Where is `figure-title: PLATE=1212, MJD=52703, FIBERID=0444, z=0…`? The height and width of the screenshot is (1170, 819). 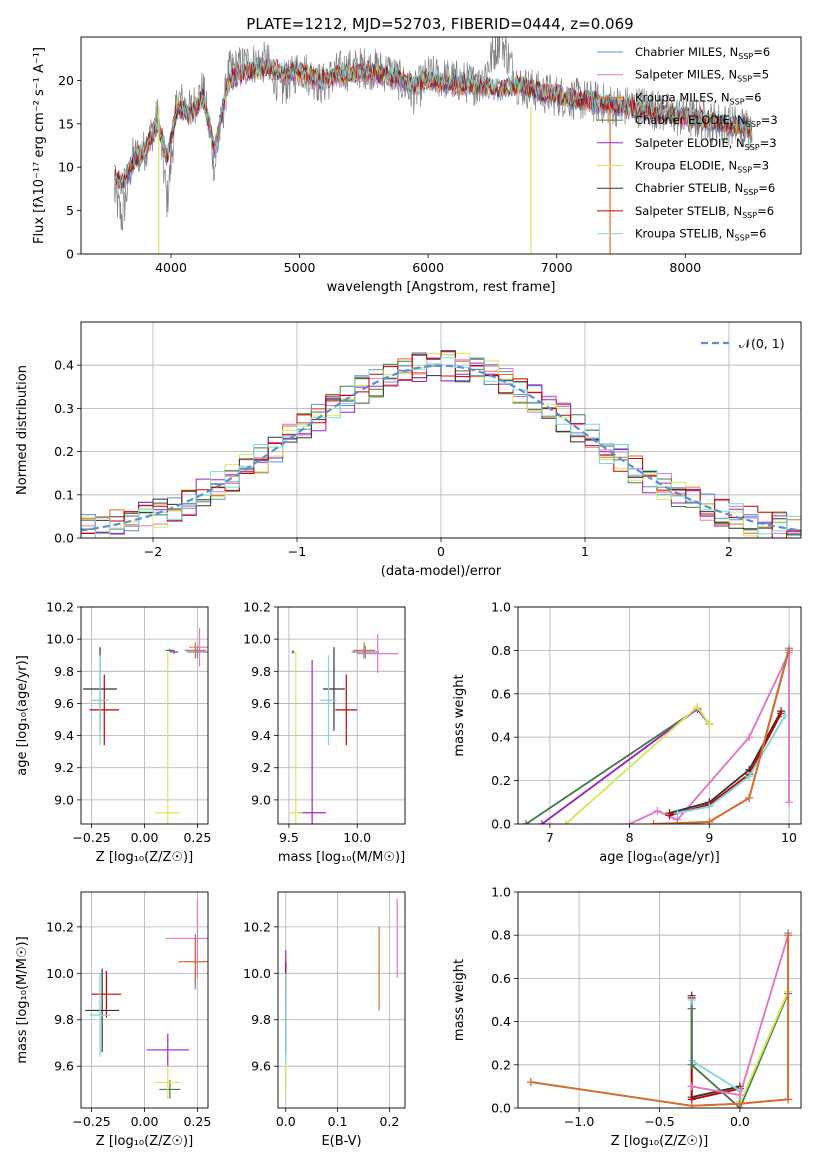
figure-title: PLATE=1212, MJD=52703, FIBERID=0444, z=0… is located at coordinates (439, 24).